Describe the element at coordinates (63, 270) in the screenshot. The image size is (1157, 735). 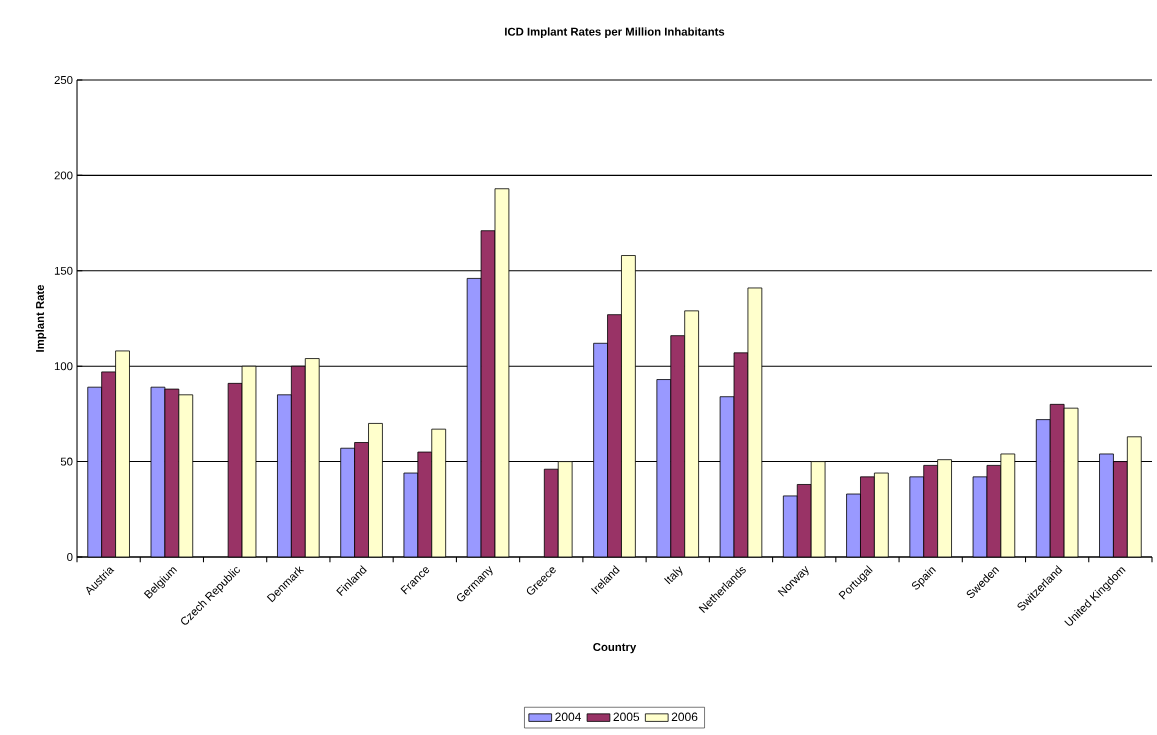
I see `y-tick-label: 150` at that location.